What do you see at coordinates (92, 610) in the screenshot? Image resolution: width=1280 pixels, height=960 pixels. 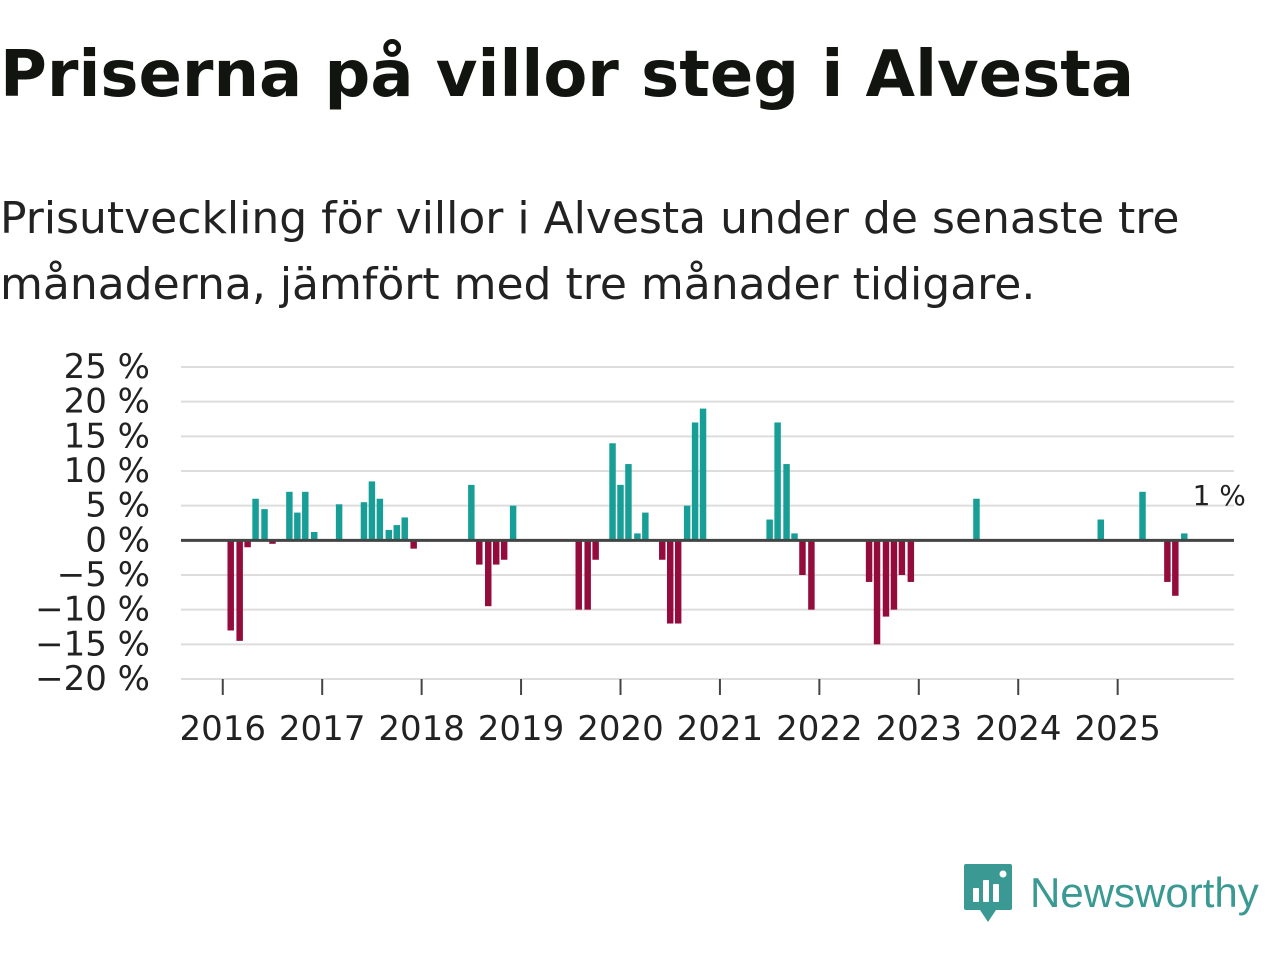 I see `y-tick-label: −10 %` at bounding box center [92, 610].